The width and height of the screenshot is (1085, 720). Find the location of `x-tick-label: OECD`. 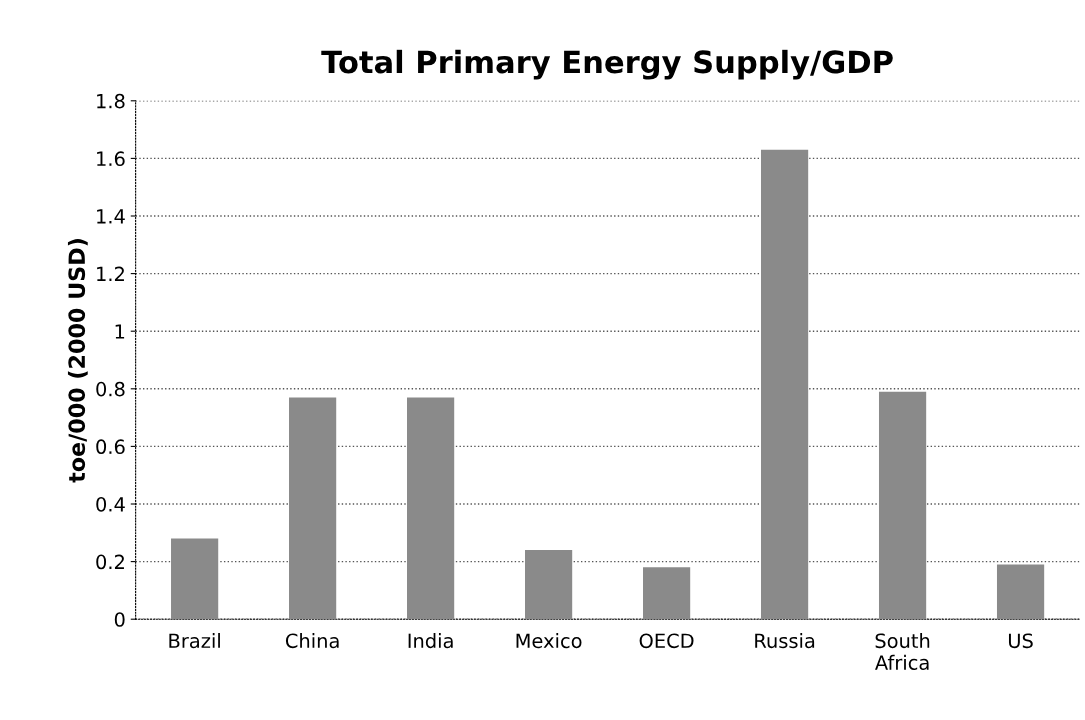

x-tick-label: OECD is located at coordinates (666, 641).